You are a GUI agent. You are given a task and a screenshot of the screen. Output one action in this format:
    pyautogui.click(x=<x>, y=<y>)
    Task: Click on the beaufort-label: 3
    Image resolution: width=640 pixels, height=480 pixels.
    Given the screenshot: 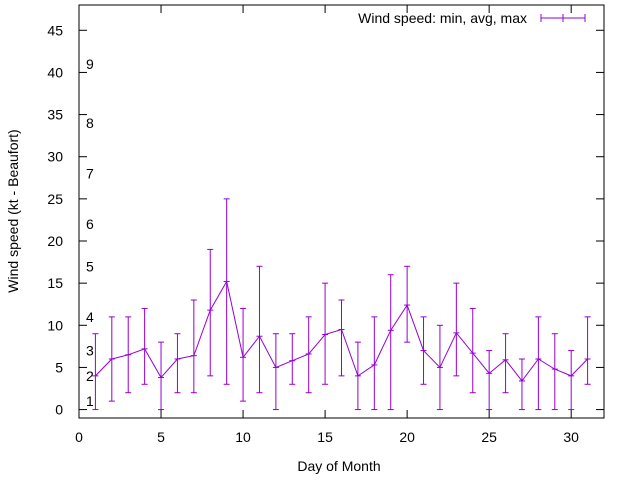 What is the action you would take?
    pyautogui.click(x=90, y=351)
    